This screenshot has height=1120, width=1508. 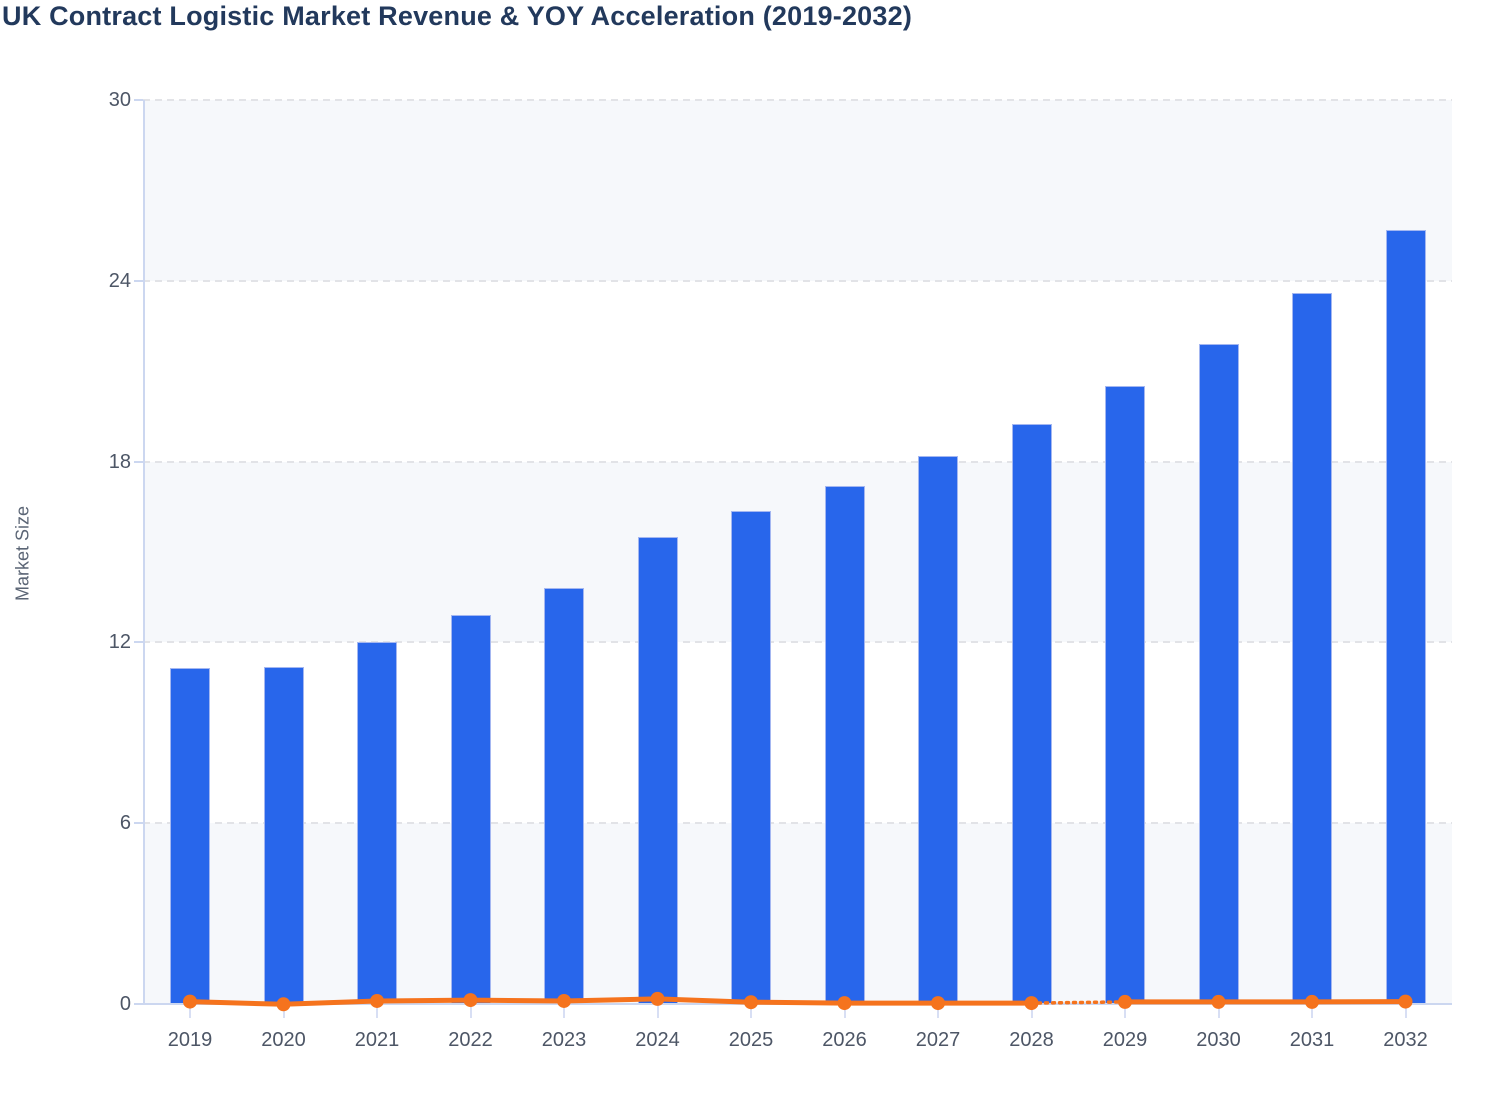 What do you see at coordinates (751, 757) in the screenshot?
I see `bar-2025` at bounding box center [751, 757].